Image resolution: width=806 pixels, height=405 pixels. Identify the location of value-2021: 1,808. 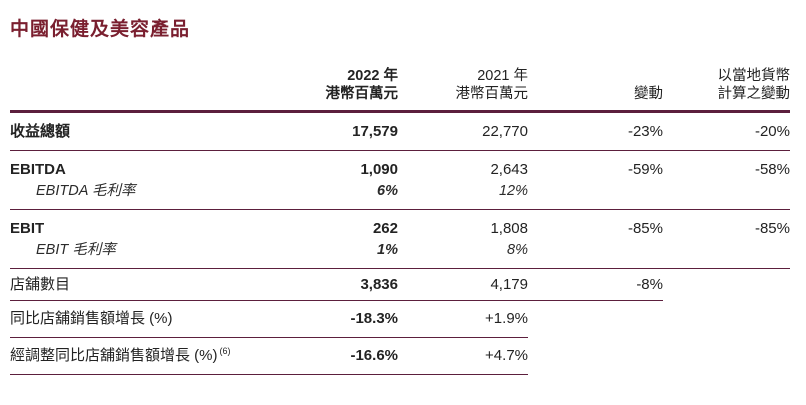
(509, 228).